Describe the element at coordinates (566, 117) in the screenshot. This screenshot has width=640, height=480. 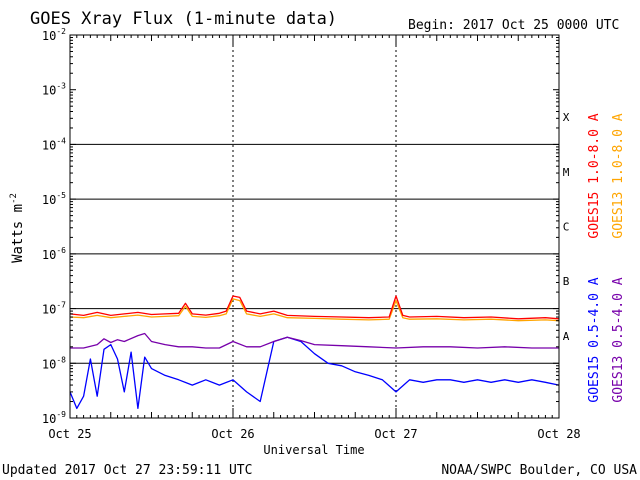
I see `flare-class-label: X` at that location.